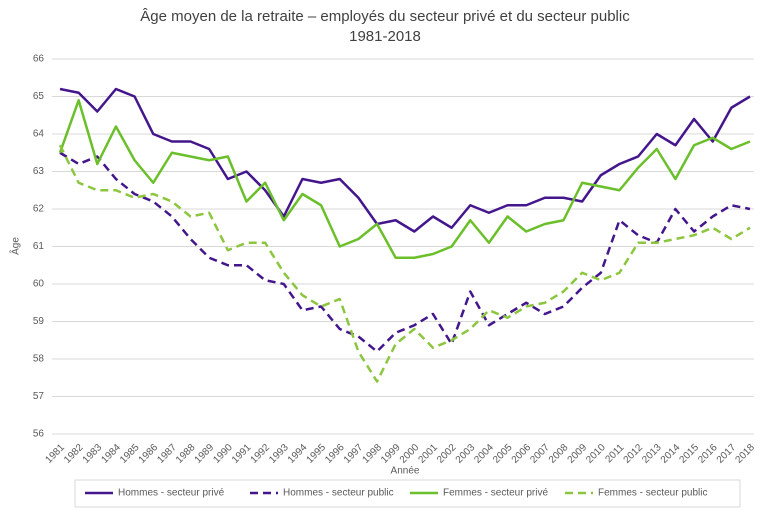  Describe the element at coordinates (373, 454) in the screenshot. I see `x-tick-label: 1998` at that location.